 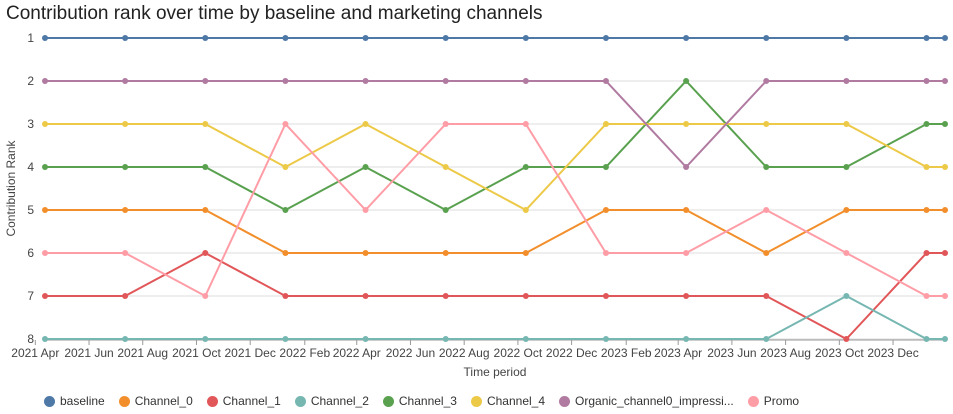 I want to click on x-axis-title: Time period, so click(x=495, y=372).